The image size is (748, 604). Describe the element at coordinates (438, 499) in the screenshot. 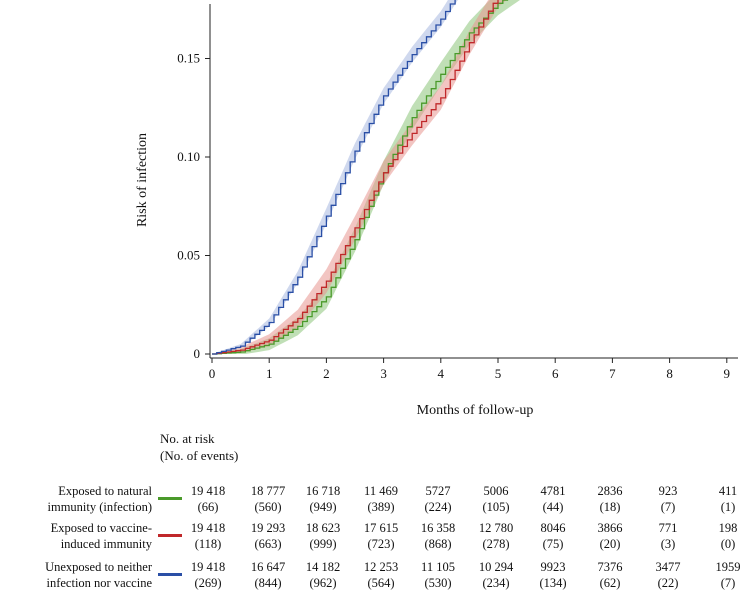

I see `risk-cell: 5727 (224)` at that location.